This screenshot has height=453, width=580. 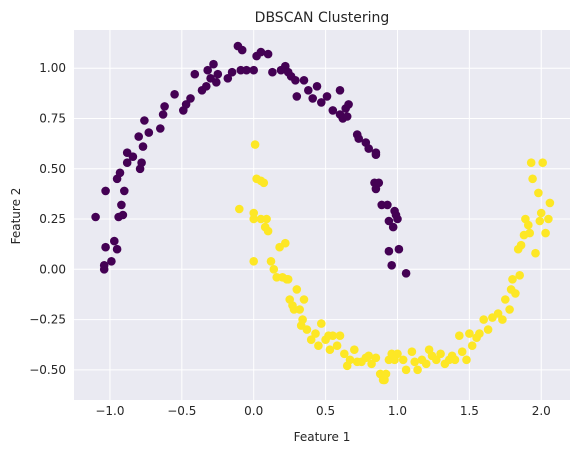 What do you see at coordinates (47, 370) in the screenshot?
I see `y-tick-label: −0.50` at bounding box center [47, 370].